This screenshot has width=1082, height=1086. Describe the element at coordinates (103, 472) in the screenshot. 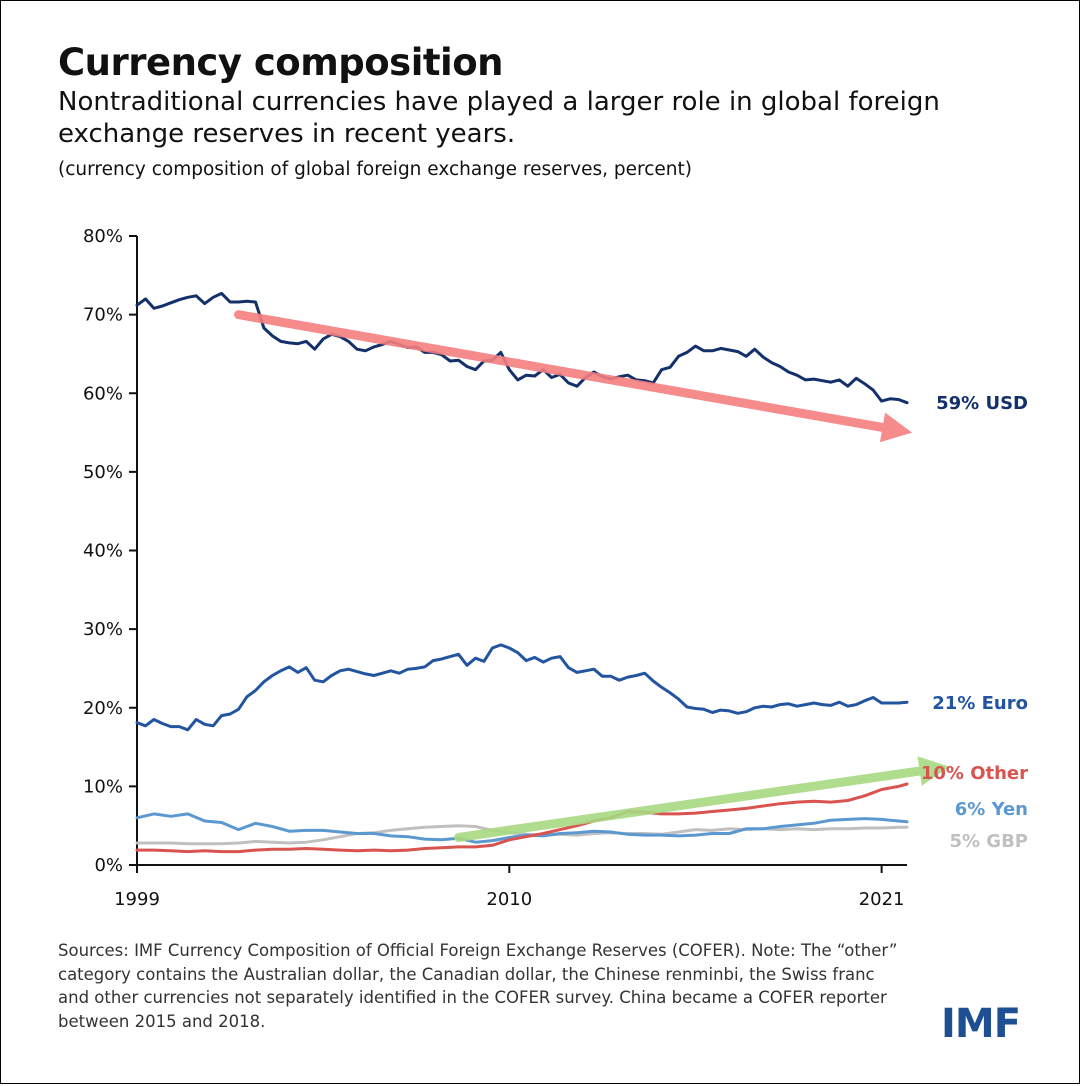

I see `y-tick-label: 50%` at that location.